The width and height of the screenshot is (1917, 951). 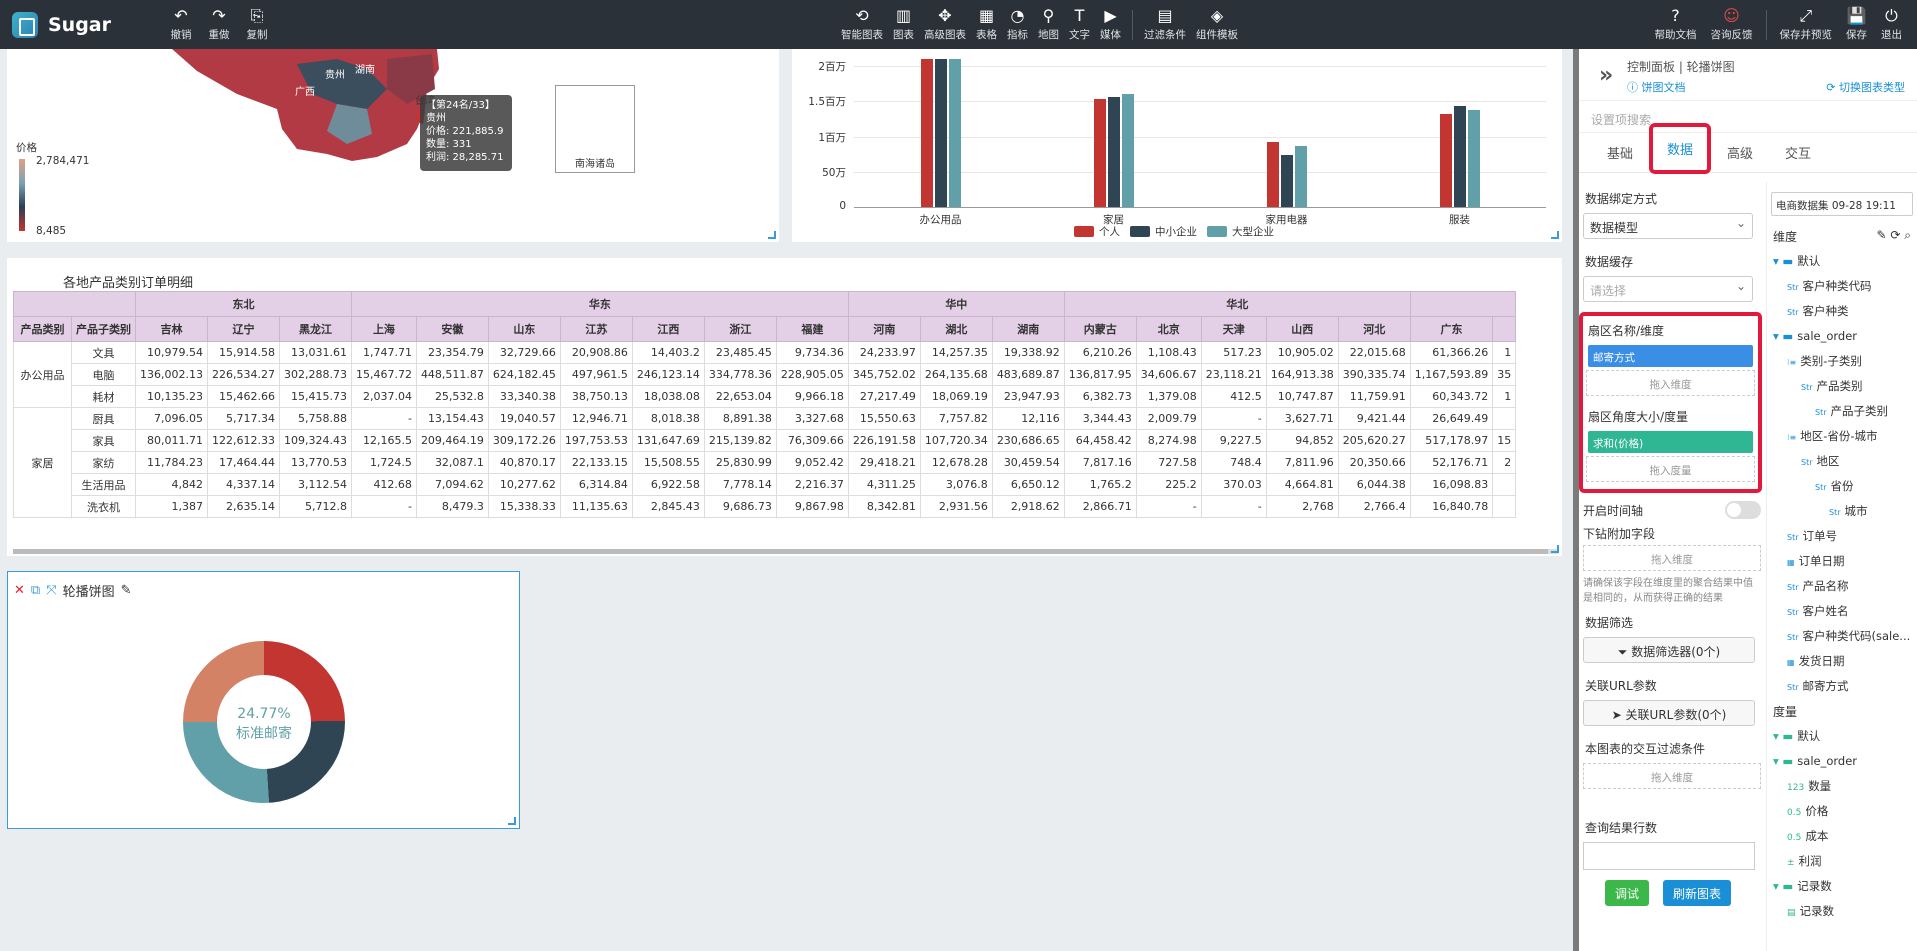 I want to click on copy-icon: ⧉, so click(x=35, y=590).